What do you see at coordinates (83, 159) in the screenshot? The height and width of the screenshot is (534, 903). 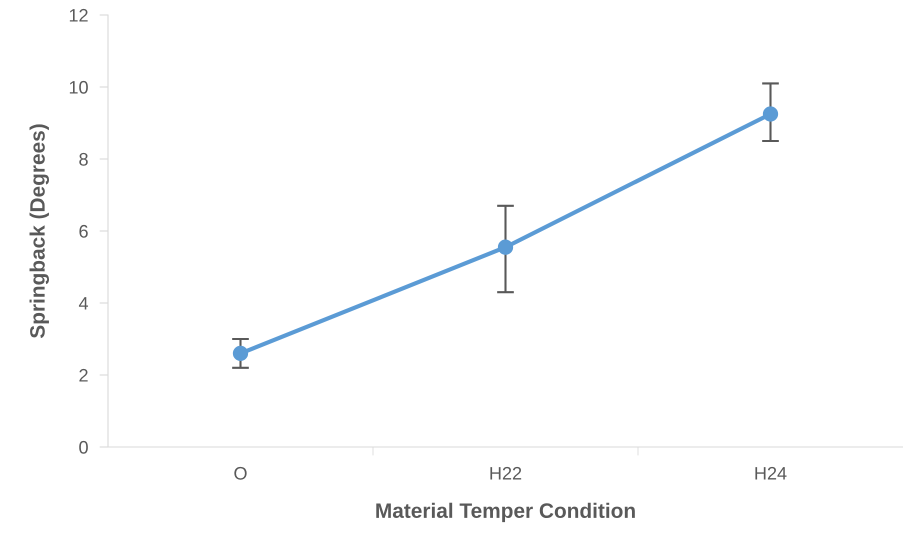 I see `y-tick-label: 8` at bounding box center [83, 159].